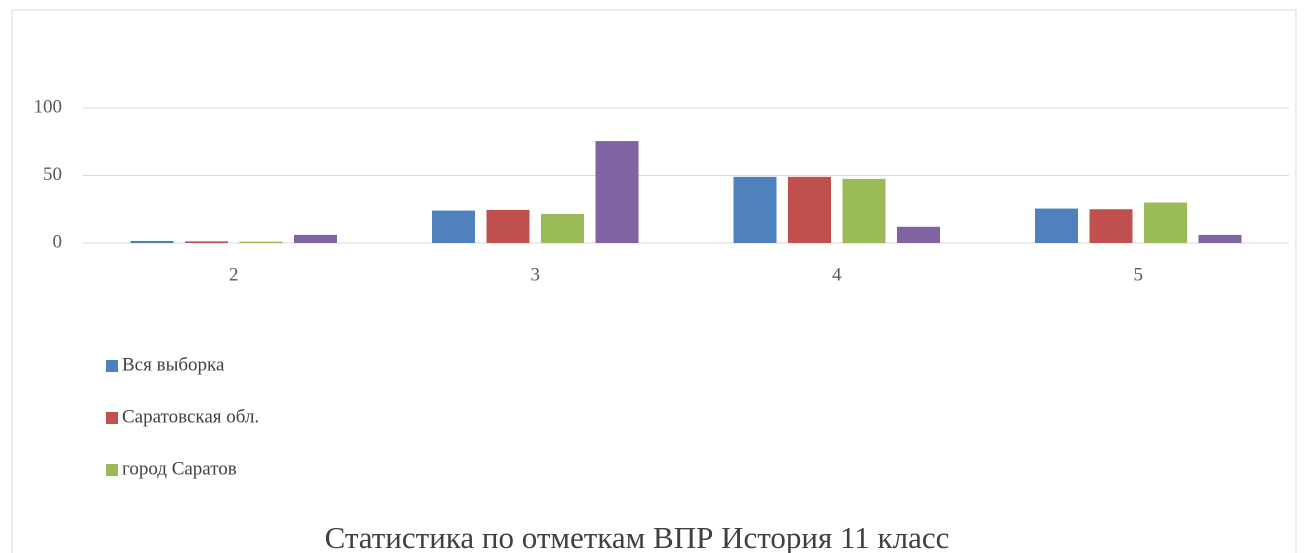  I want to click on x-tick-label: 4, so click(837, 274).